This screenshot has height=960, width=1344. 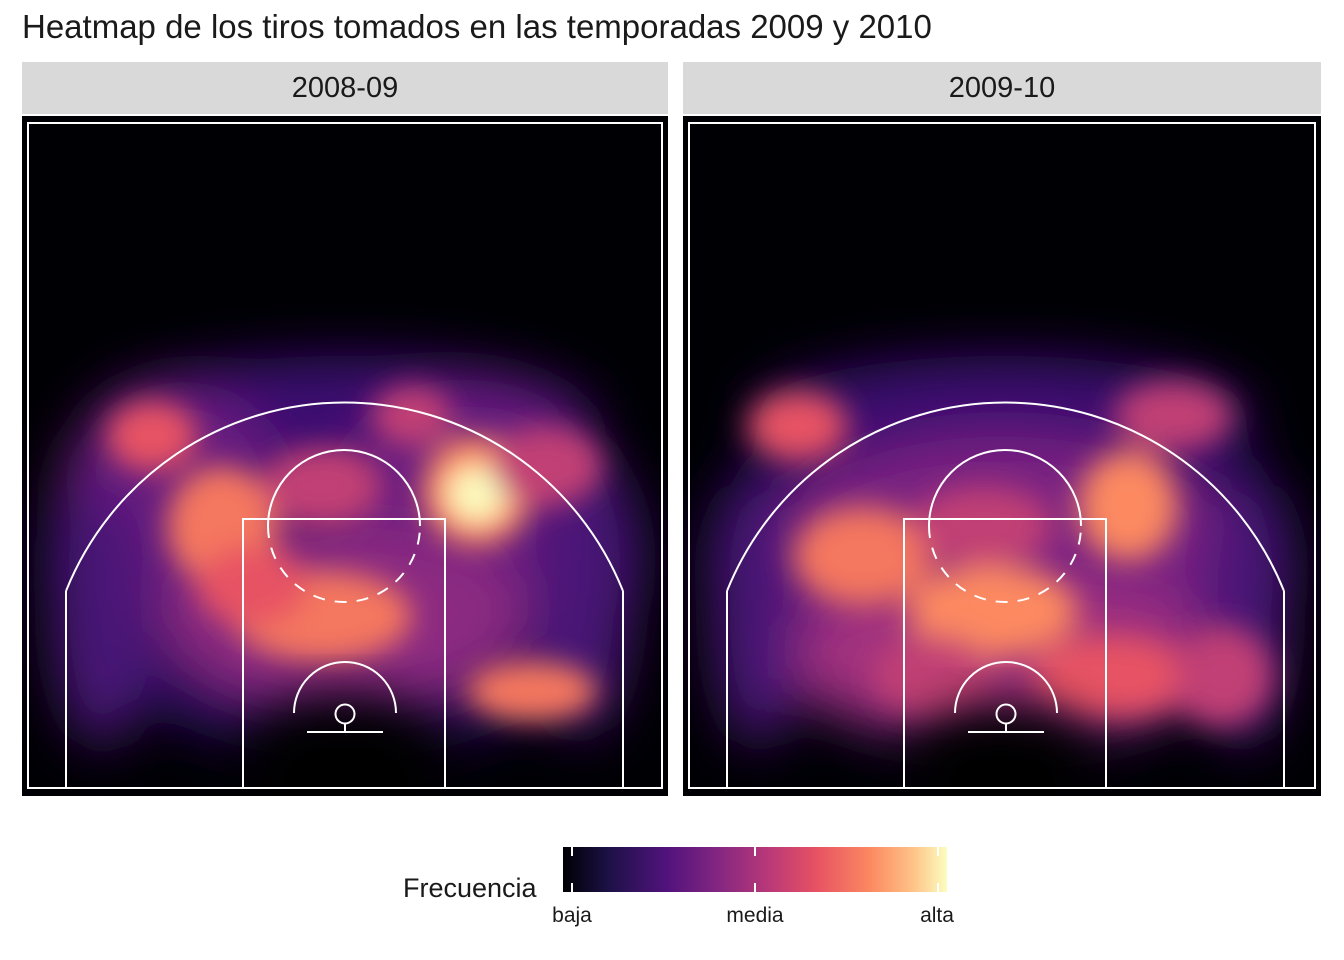 What do you see at coordinates (572, 851) in the screenshot?
I see `legend-tick-baja-top` at bounding box center [572, 851].